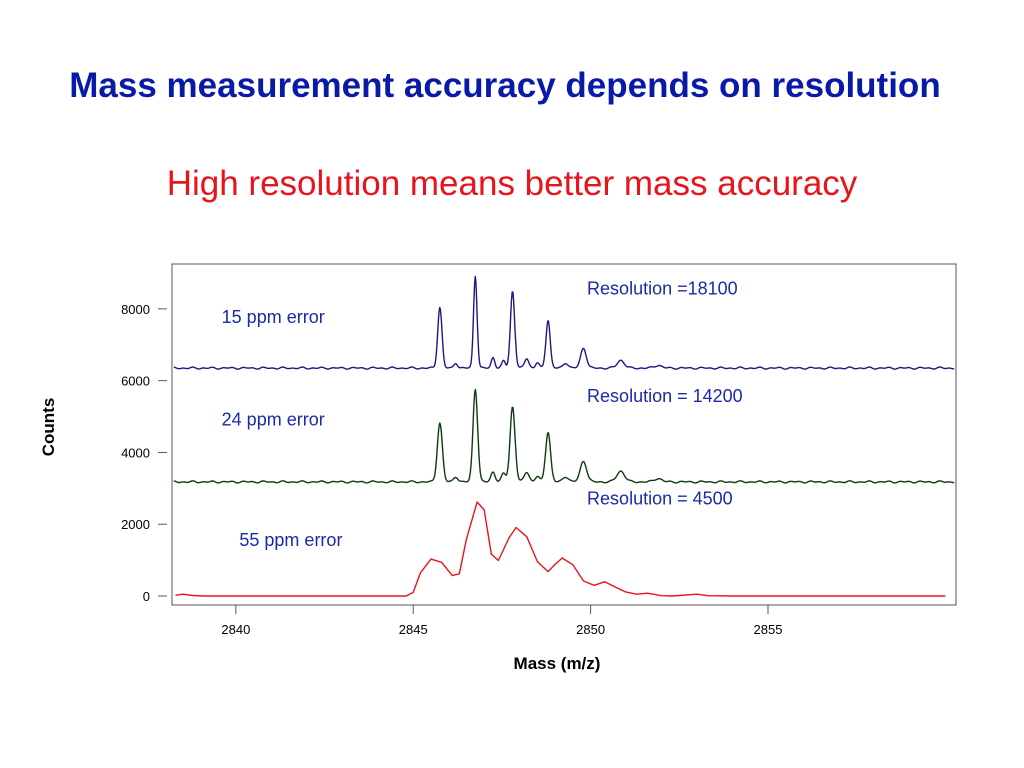 This screenshot has height=768, width=1024. Describe the element at coordinates (662, 289) in the screenshot. I see `annotation-label: Resolution =18100` at that location.